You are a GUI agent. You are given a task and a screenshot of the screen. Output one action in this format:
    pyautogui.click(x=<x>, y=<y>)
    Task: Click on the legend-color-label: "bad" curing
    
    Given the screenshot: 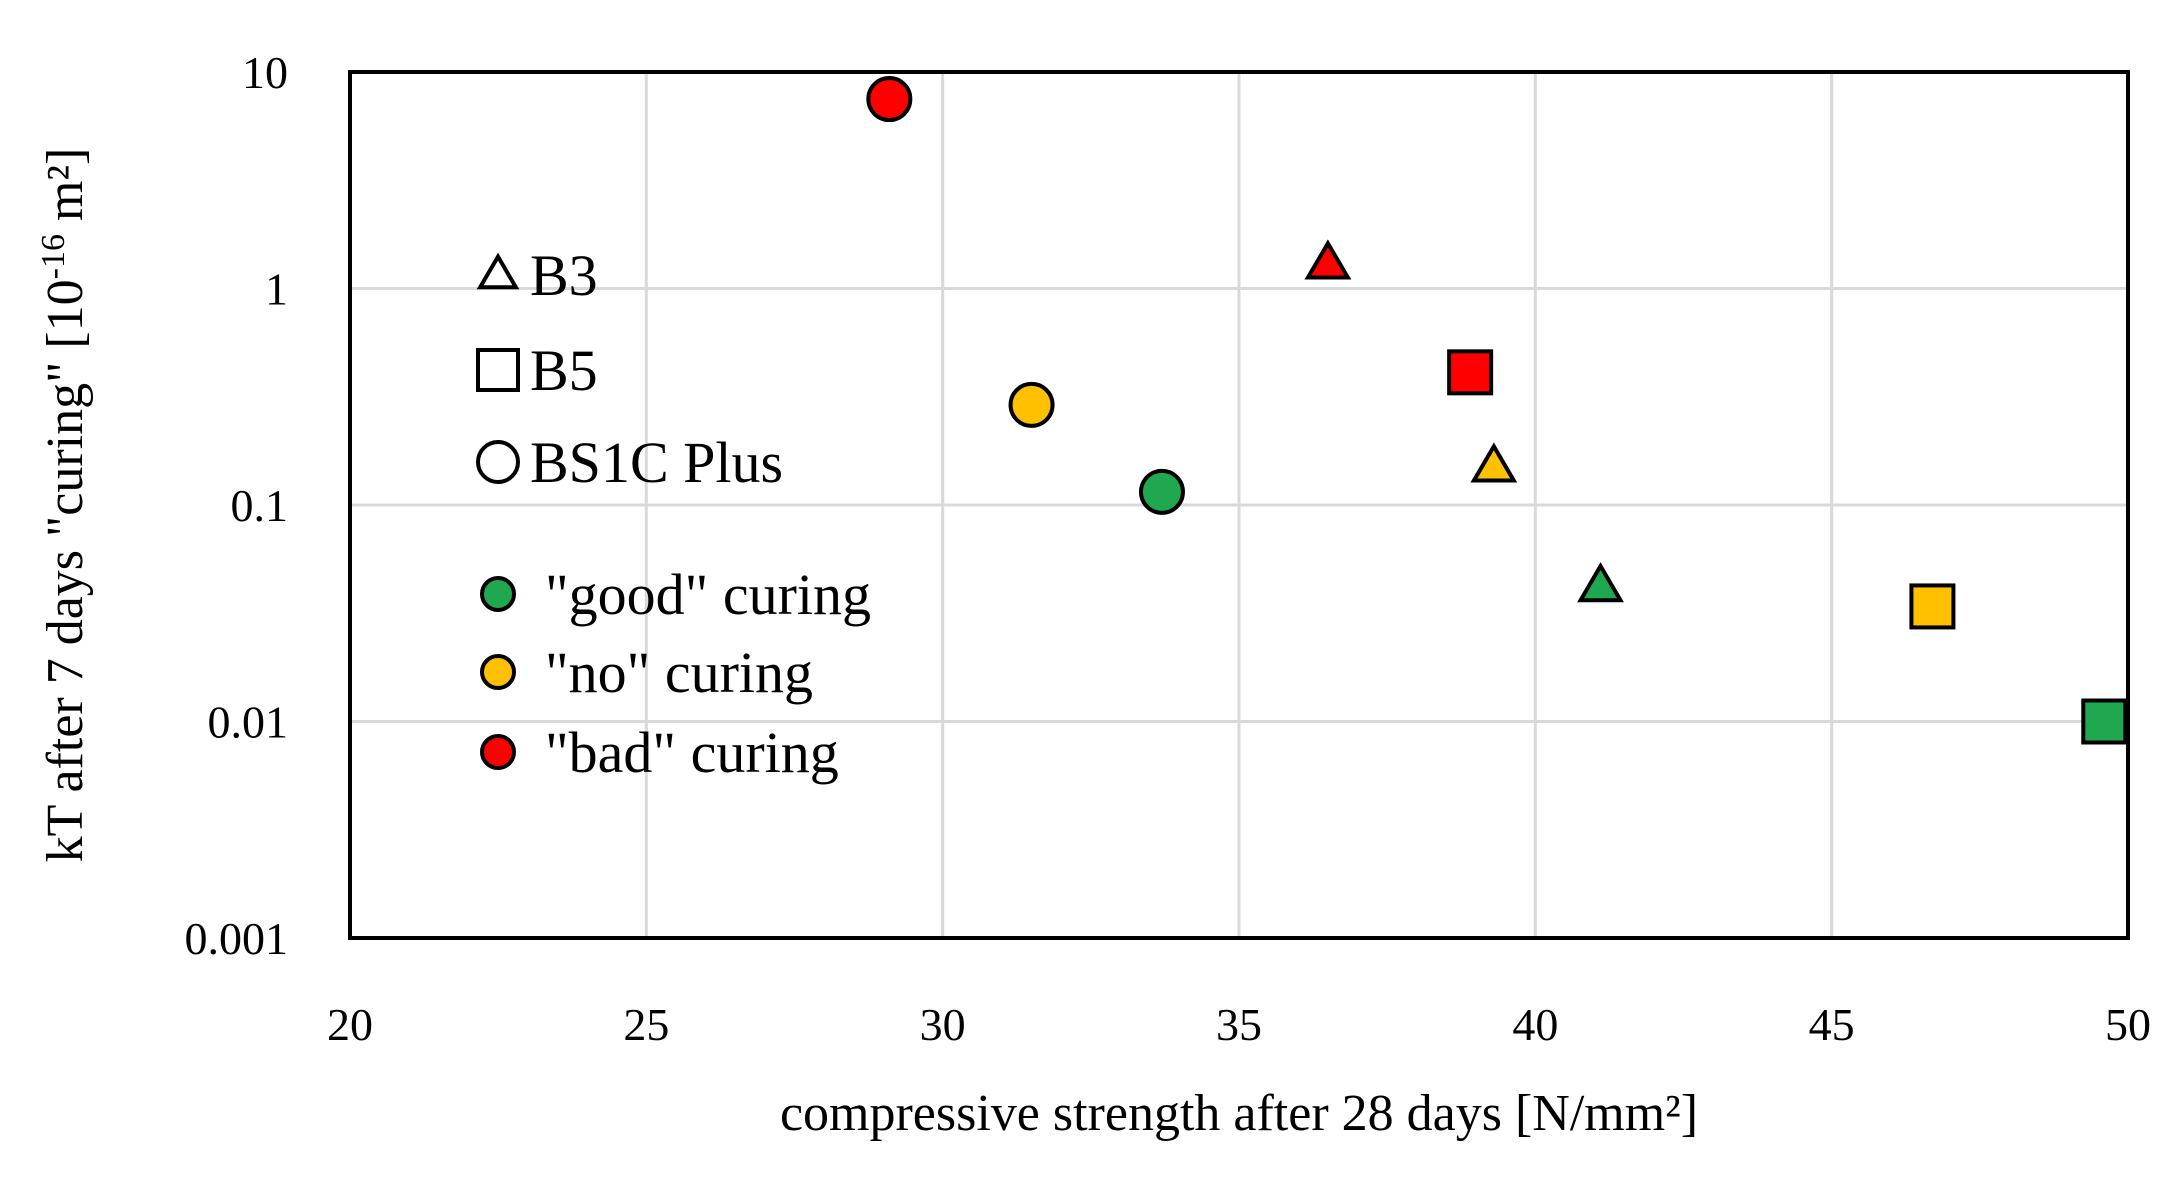 What is the action you would take?
    pyautogui.click(x=692, y=752)
    